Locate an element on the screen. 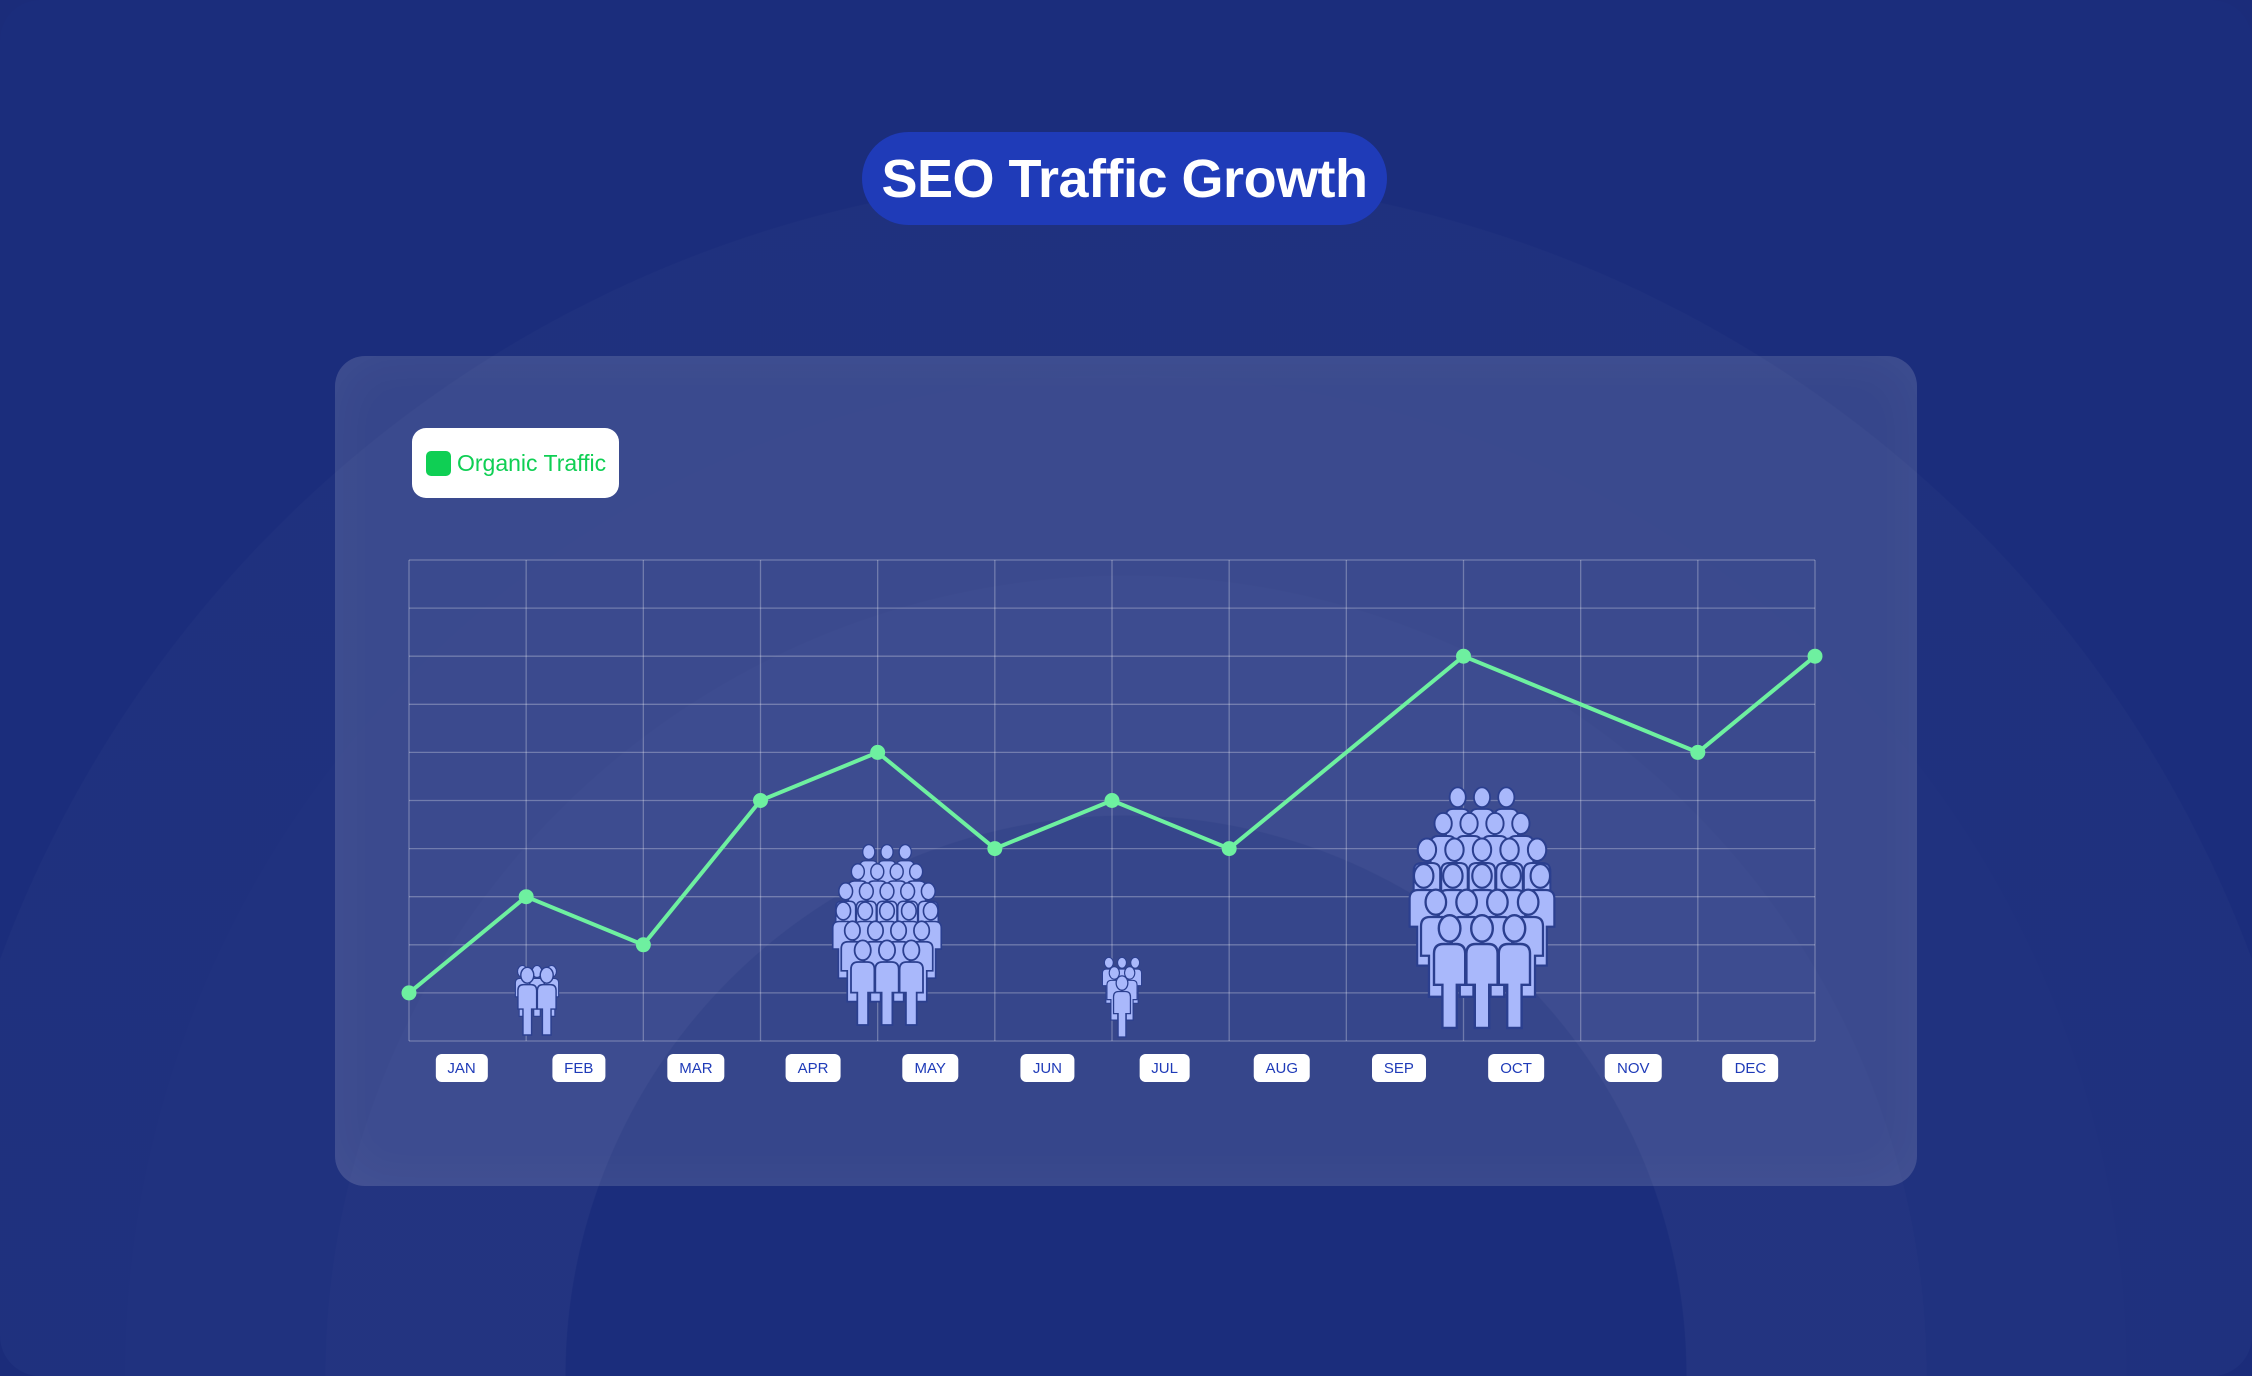 The width and height of the screenshot is (2252, 1376). x-tick-label: JUN is located at coordinates (1047, 1068).